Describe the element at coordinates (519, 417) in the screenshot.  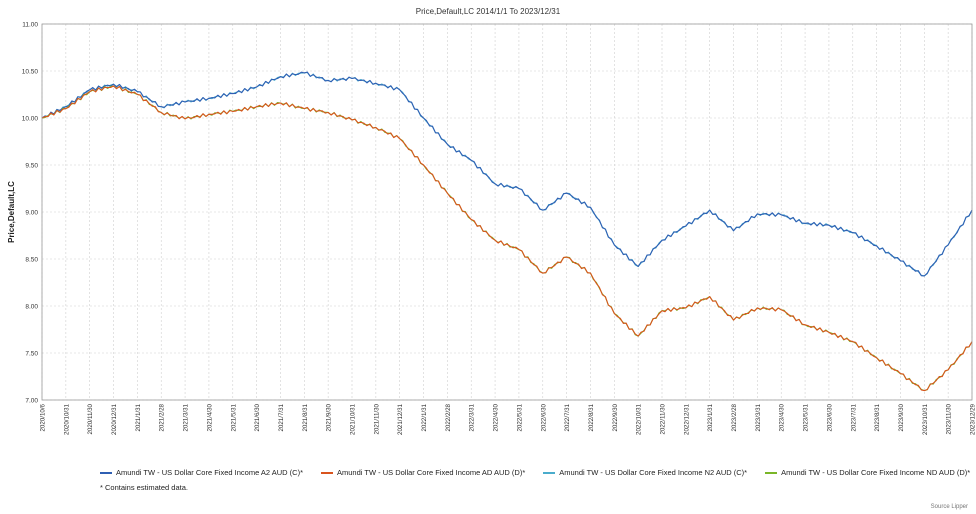
I see `x-tick-label: 2022/5/31` at that location.